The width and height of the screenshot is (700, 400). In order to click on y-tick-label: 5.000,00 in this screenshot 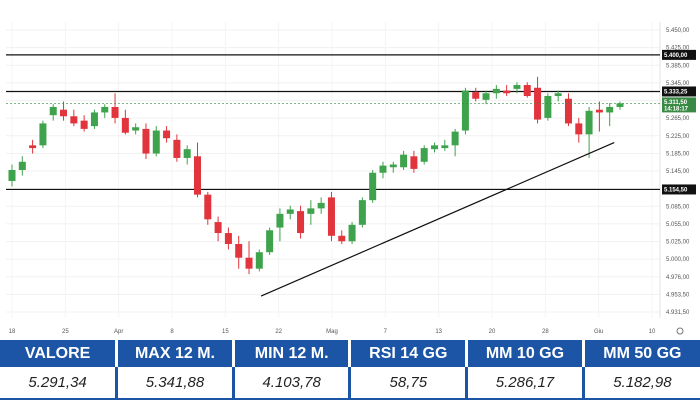, I will do `click(678, 260)`.